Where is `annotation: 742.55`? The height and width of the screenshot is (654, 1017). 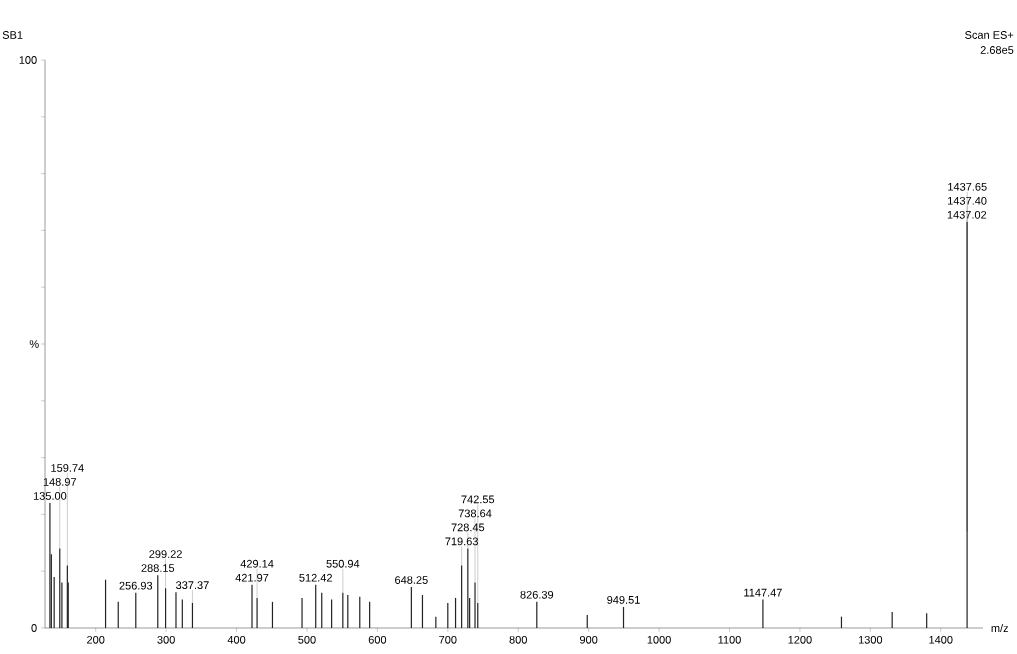
annotation: 742.55 is located at coordinates (478, 499).